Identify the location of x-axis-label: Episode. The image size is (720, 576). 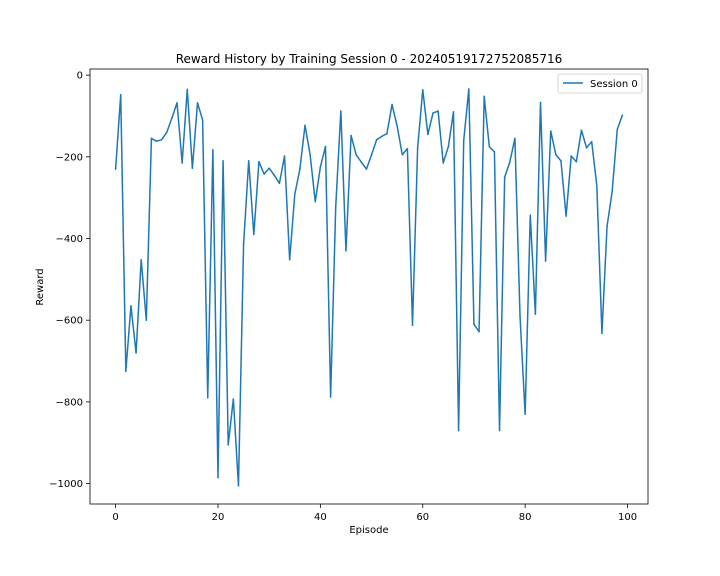
(368, 530).